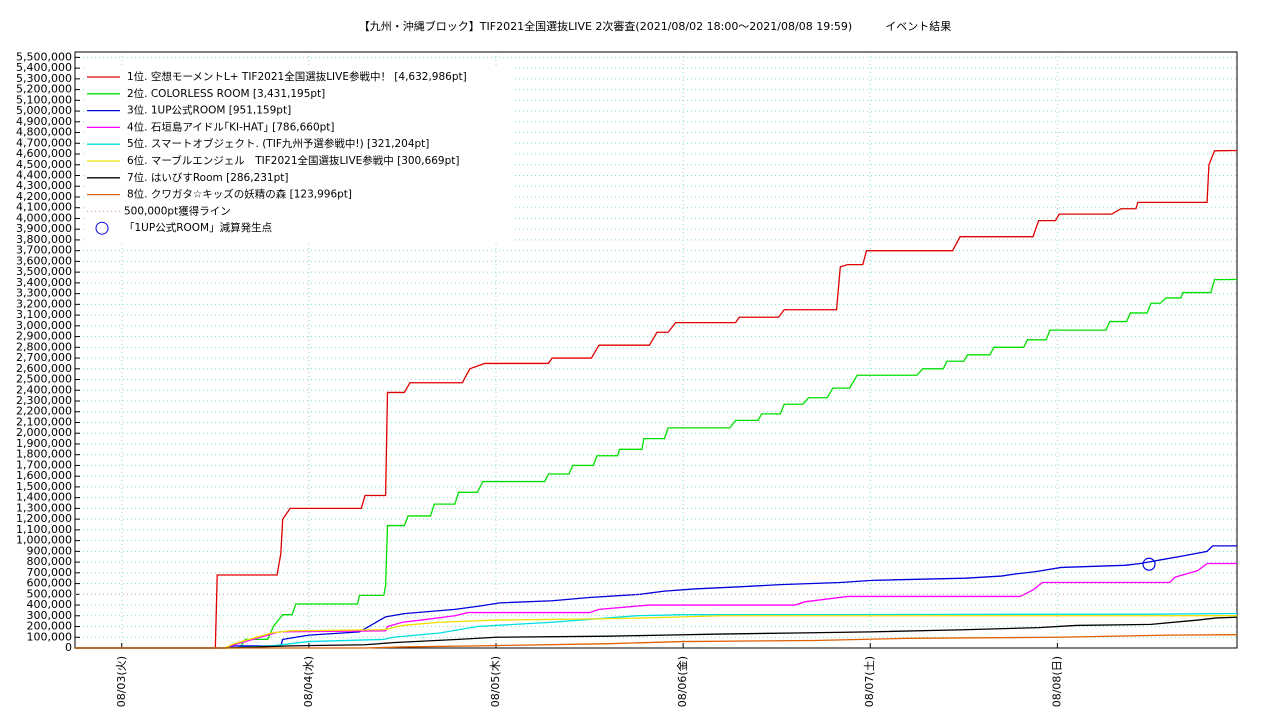 This screenshot has height=724, width=1280. I want to click on x-tick-label: 08/07(土), so click(869, 681).